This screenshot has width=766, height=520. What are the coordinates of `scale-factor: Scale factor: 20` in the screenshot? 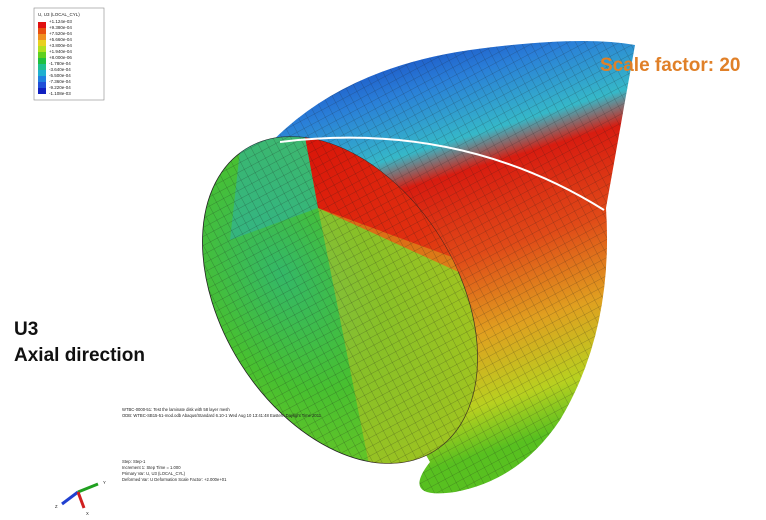 It's located at (670, 65).